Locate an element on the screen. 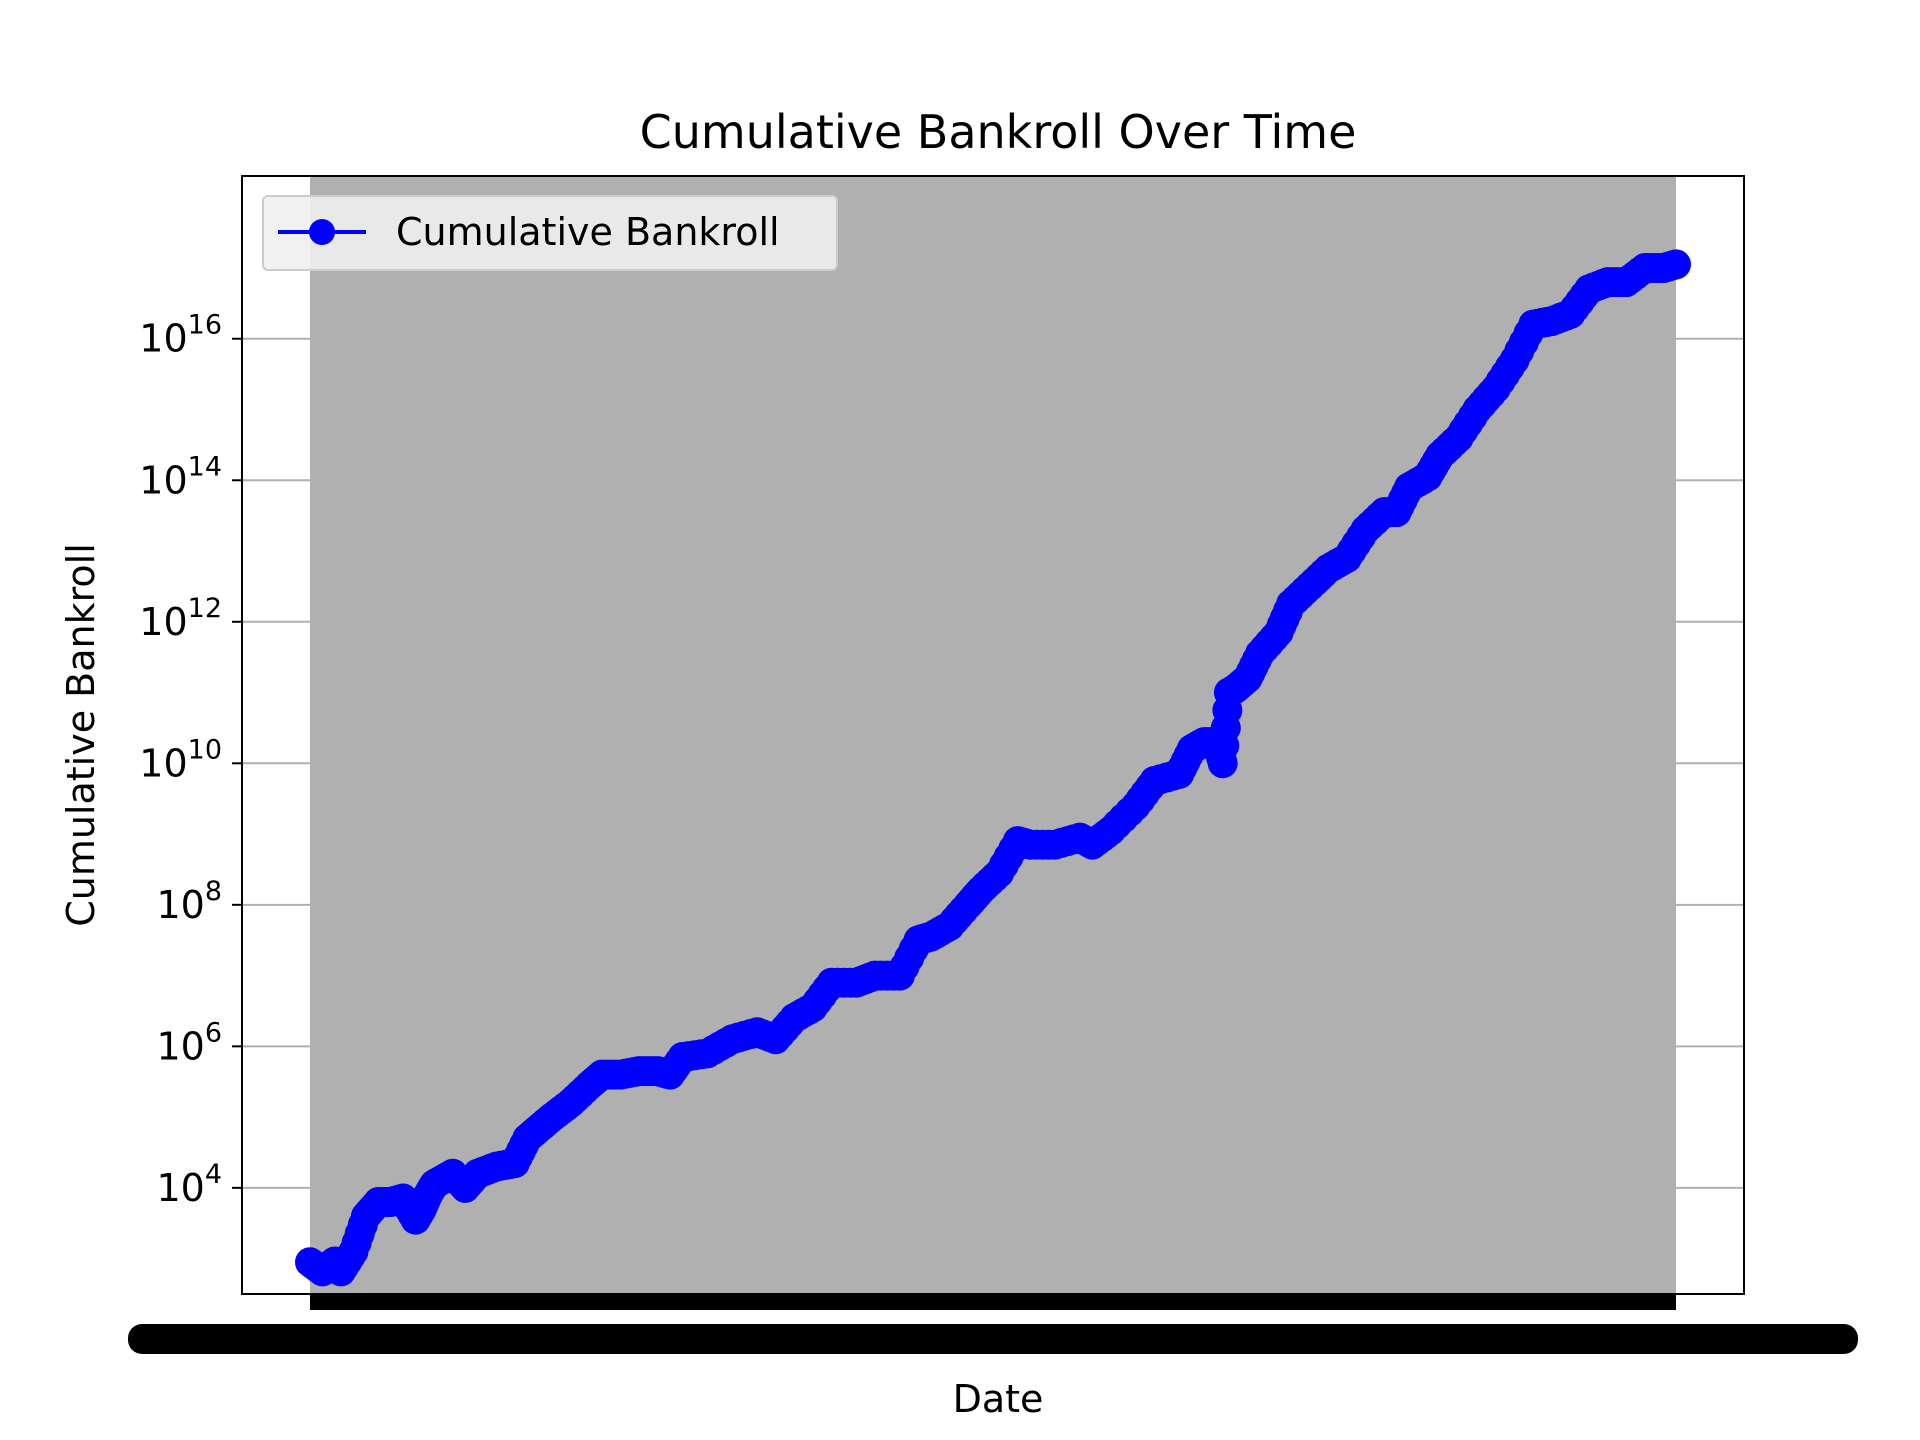 Image resolution: width=1920 pixels, height=1440 pixels. y-tick-label: 10⁸ is located at coordinates (189, 901).